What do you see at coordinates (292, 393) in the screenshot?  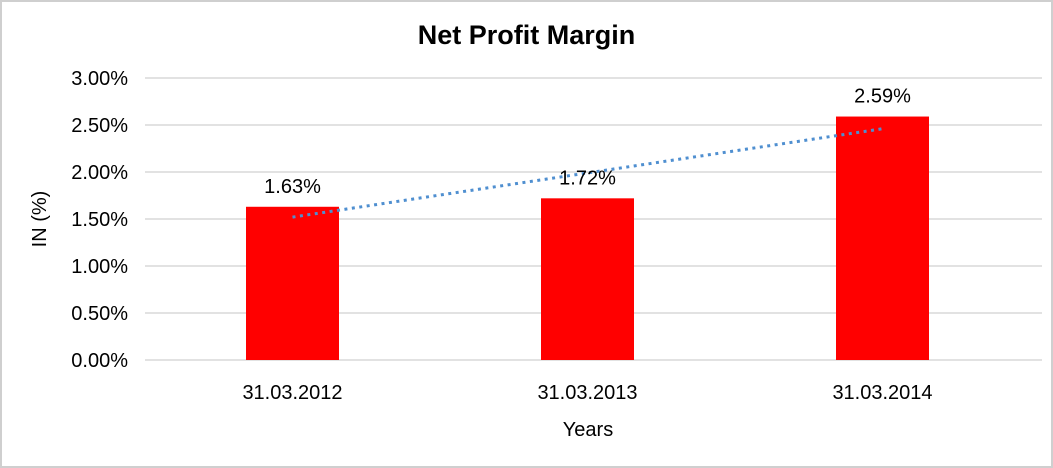 I see `x-category-label: 31.03.2012` at bounding box center [292, 393].